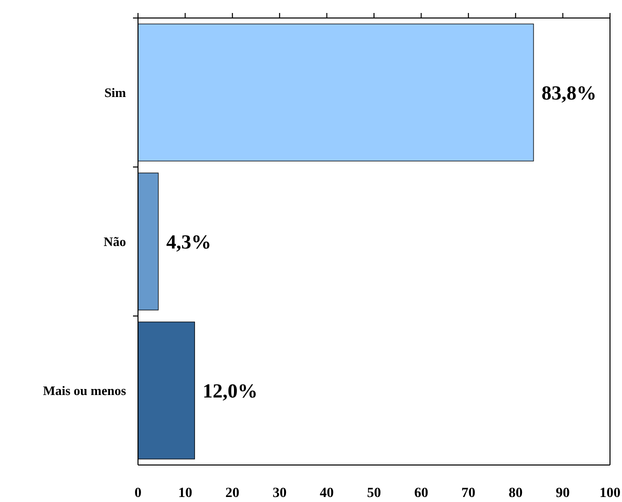 The image size is (622, 502). What do you see at coordinates (185, 493) in the screenshot?
I see `x-tick-label: 10` at bounding box center [185, 493].